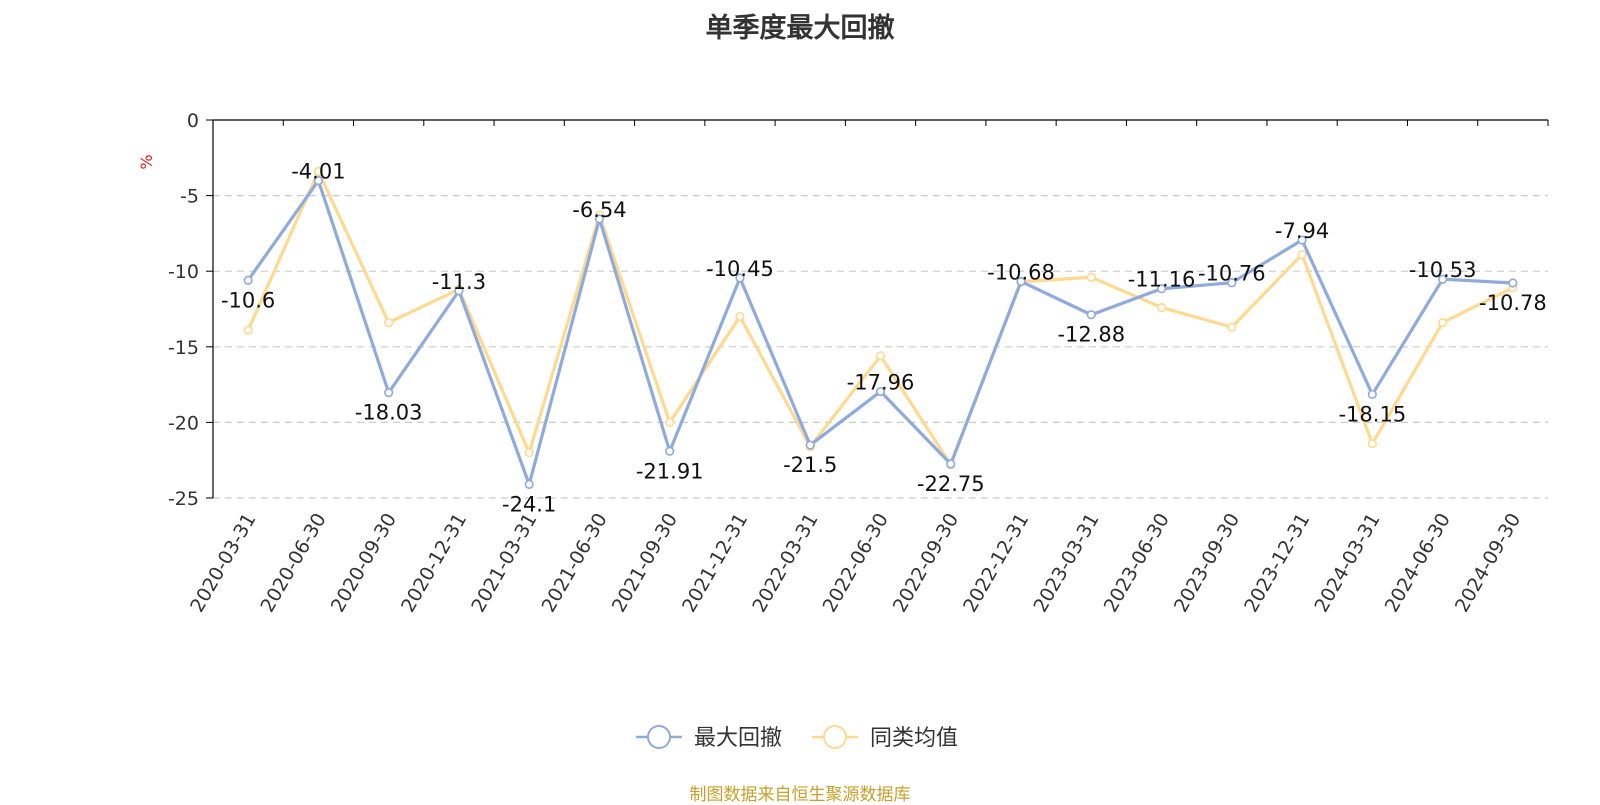 Image resolution: width=1600 pixels, height=805 pixels. Describe the element at coordinates (856, 563) in the screenshot. I see `x-tick-label: 2022-06-30` at that location.